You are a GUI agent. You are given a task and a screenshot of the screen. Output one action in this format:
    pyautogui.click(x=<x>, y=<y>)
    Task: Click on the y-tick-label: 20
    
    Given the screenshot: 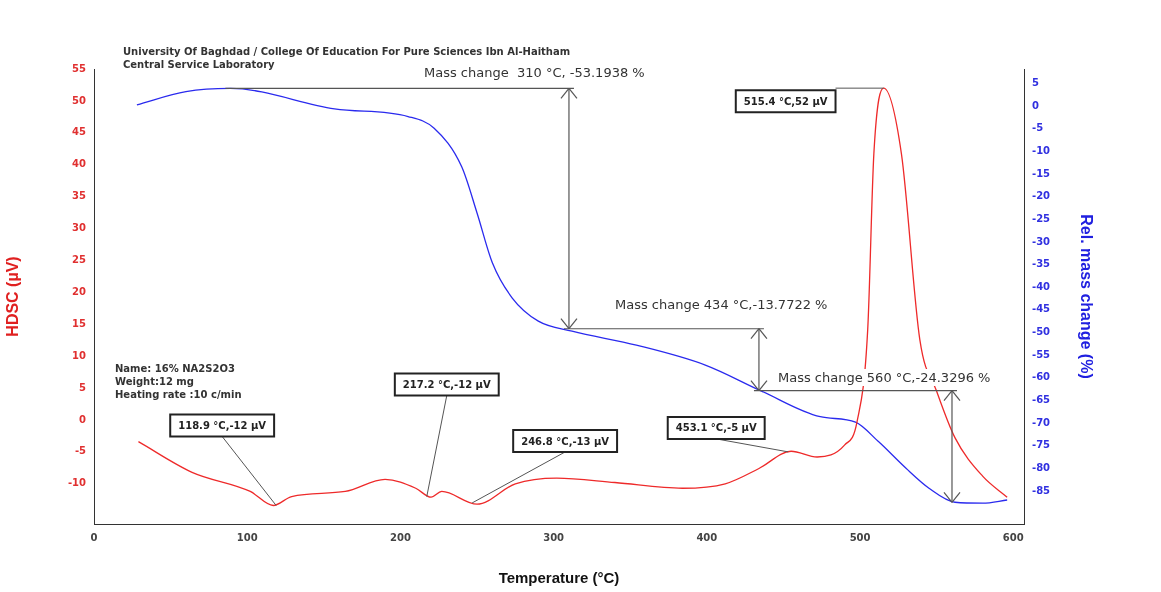 What is the action you would take?
    pyautogui.click(x=79, y=291)
    